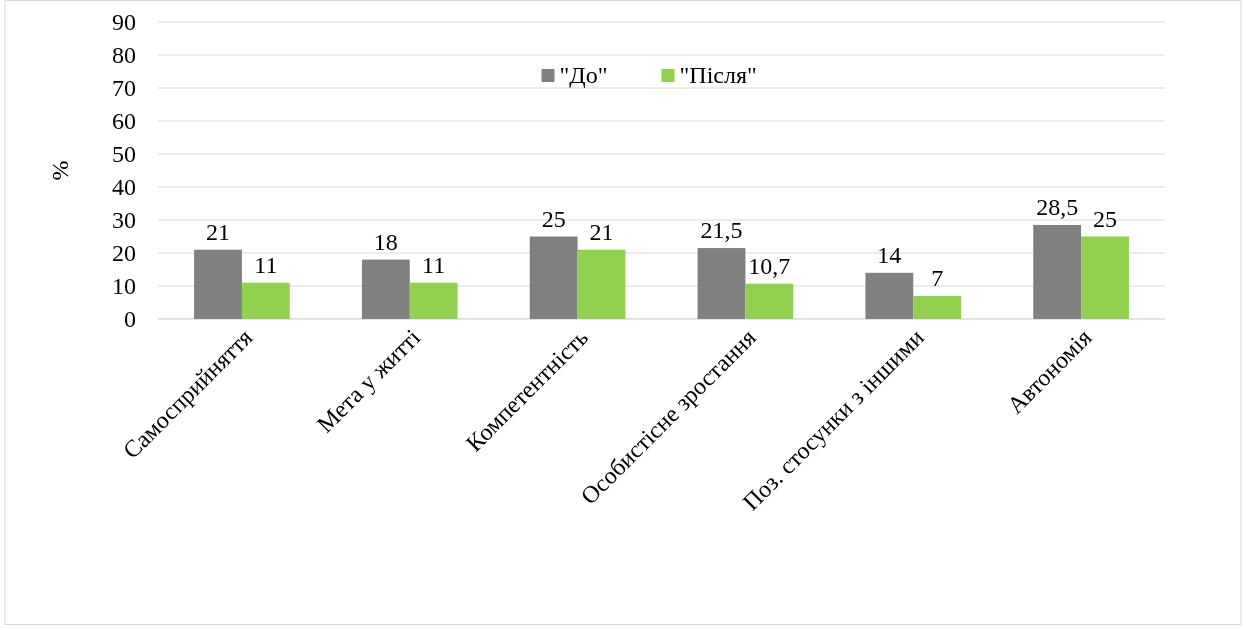 This screenshot has width=1246, height=630. What do you see at coordinates (124, 253) in the screenshot?
I see `y-tick-label: 20` at bounding box center [124, 253].